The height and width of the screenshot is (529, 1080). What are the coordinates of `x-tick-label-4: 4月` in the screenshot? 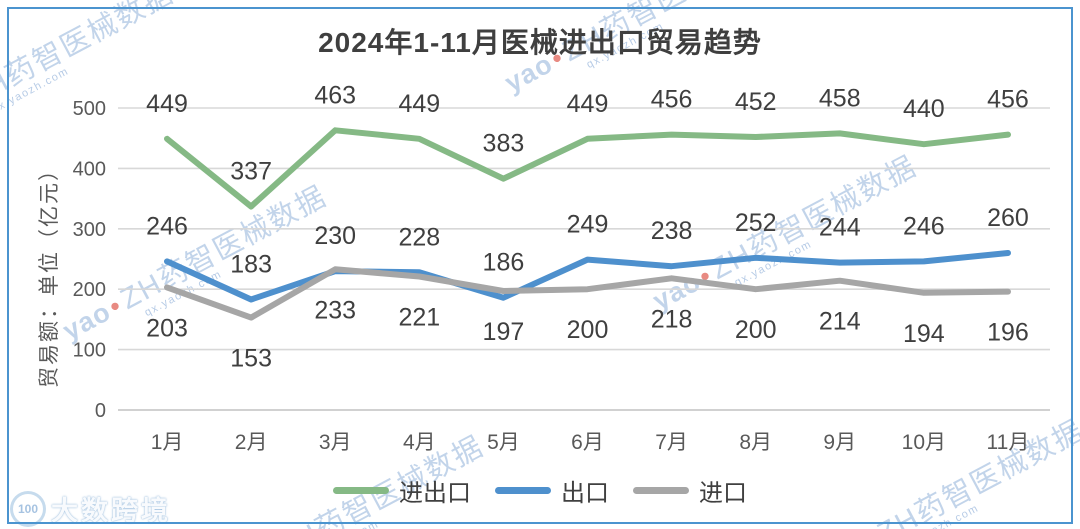 It's located at (419, 442).